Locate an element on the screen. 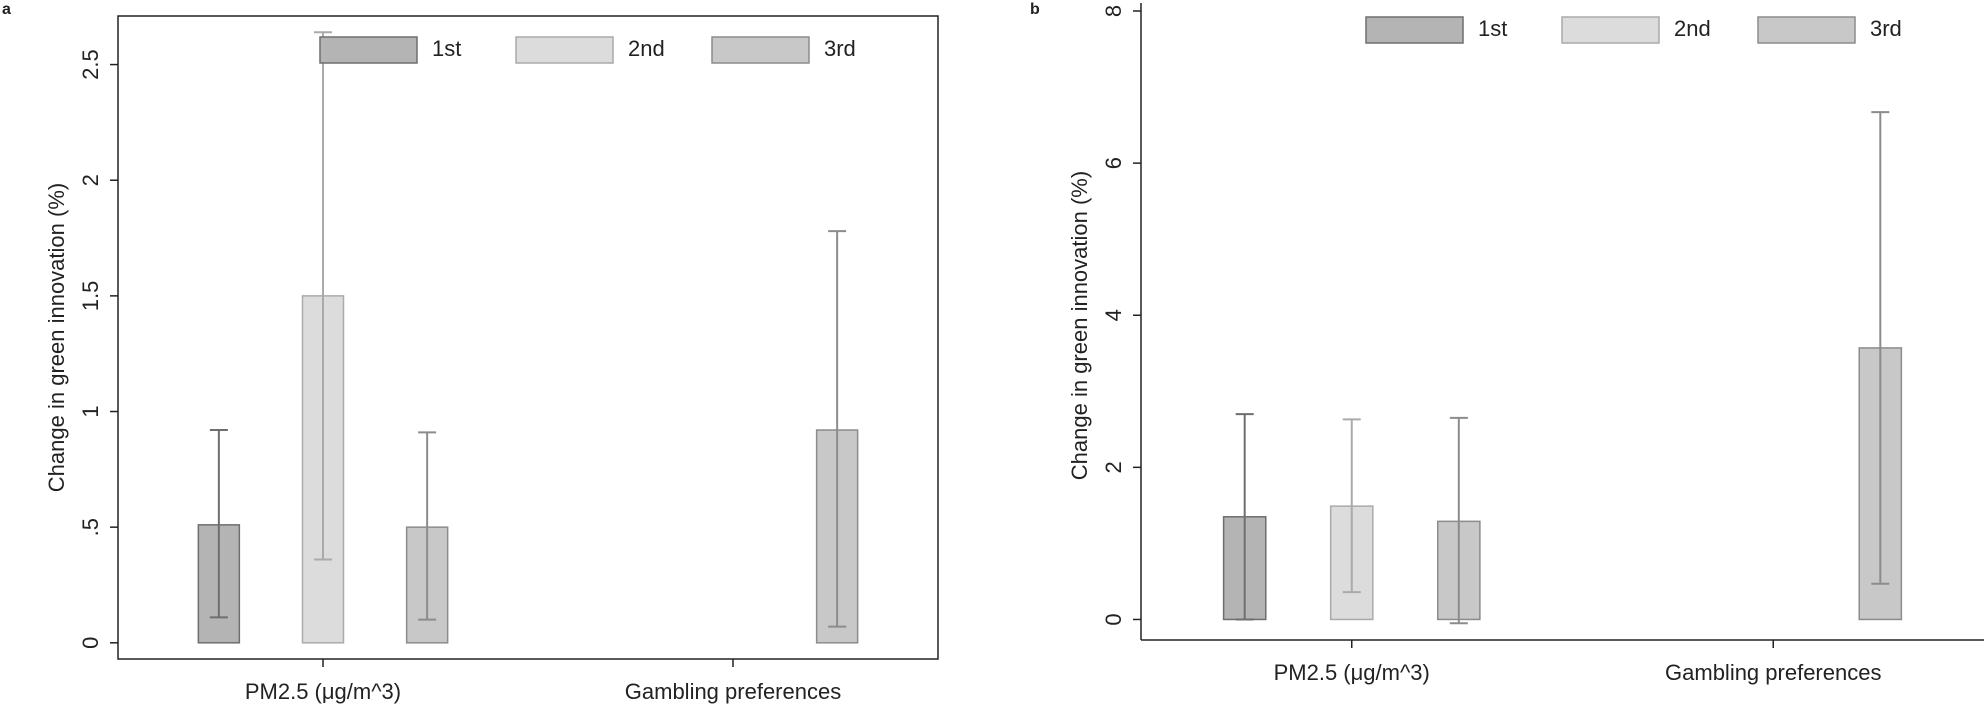  y-tick-label: 4 is located at coordinates (1113, 315).